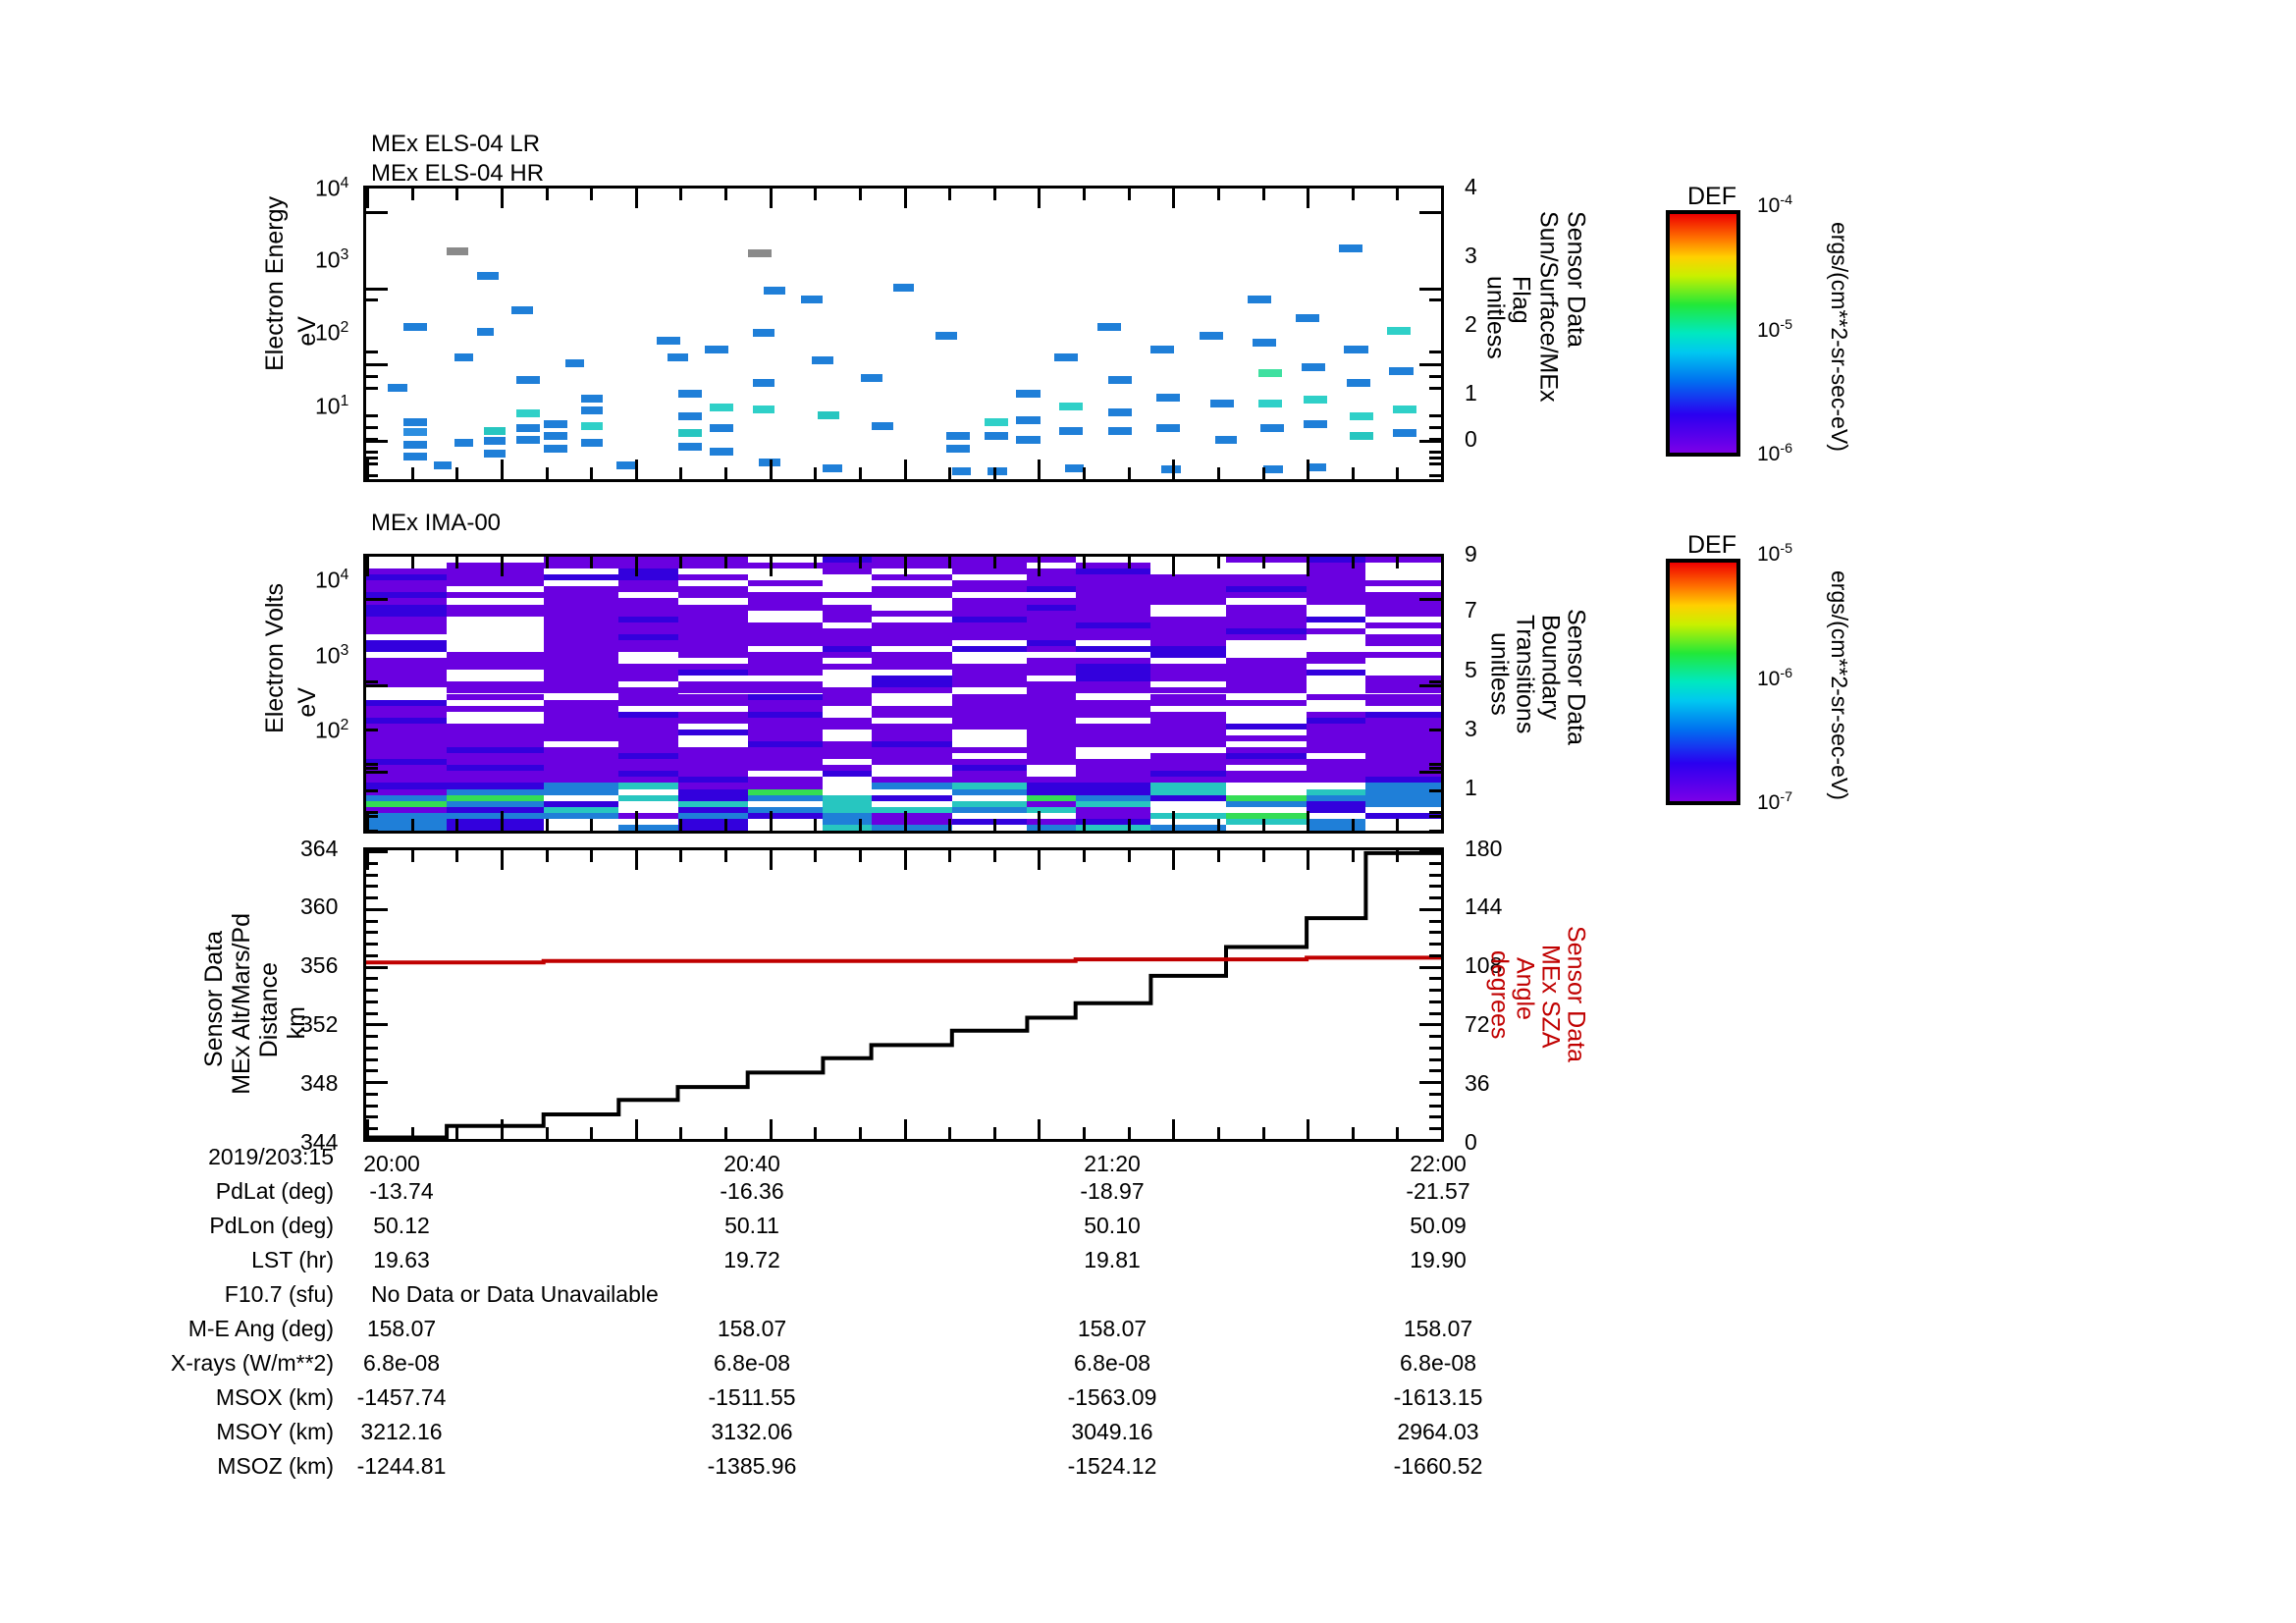 This screenshot has width=2296, height=1623. Describe the element at coordinates (1471, 609) in the screenshot. I see `panel-2-right-tick-7: 7` at that location.